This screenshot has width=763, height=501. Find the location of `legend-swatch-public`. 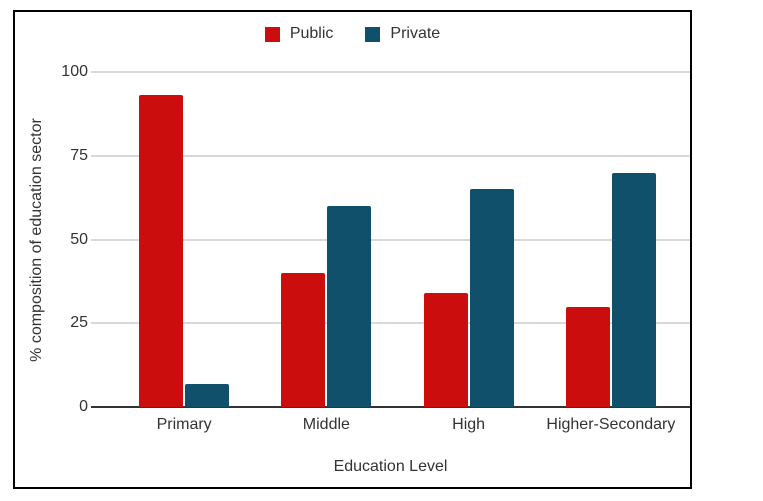

legend-swatch-public is located at coordinates (272, 34).